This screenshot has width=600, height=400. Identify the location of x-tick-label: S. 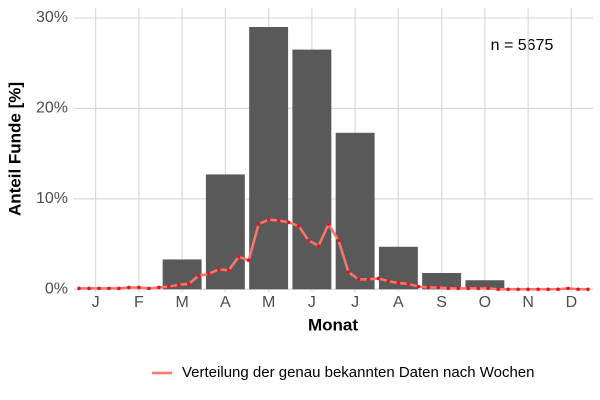
(441, 302).